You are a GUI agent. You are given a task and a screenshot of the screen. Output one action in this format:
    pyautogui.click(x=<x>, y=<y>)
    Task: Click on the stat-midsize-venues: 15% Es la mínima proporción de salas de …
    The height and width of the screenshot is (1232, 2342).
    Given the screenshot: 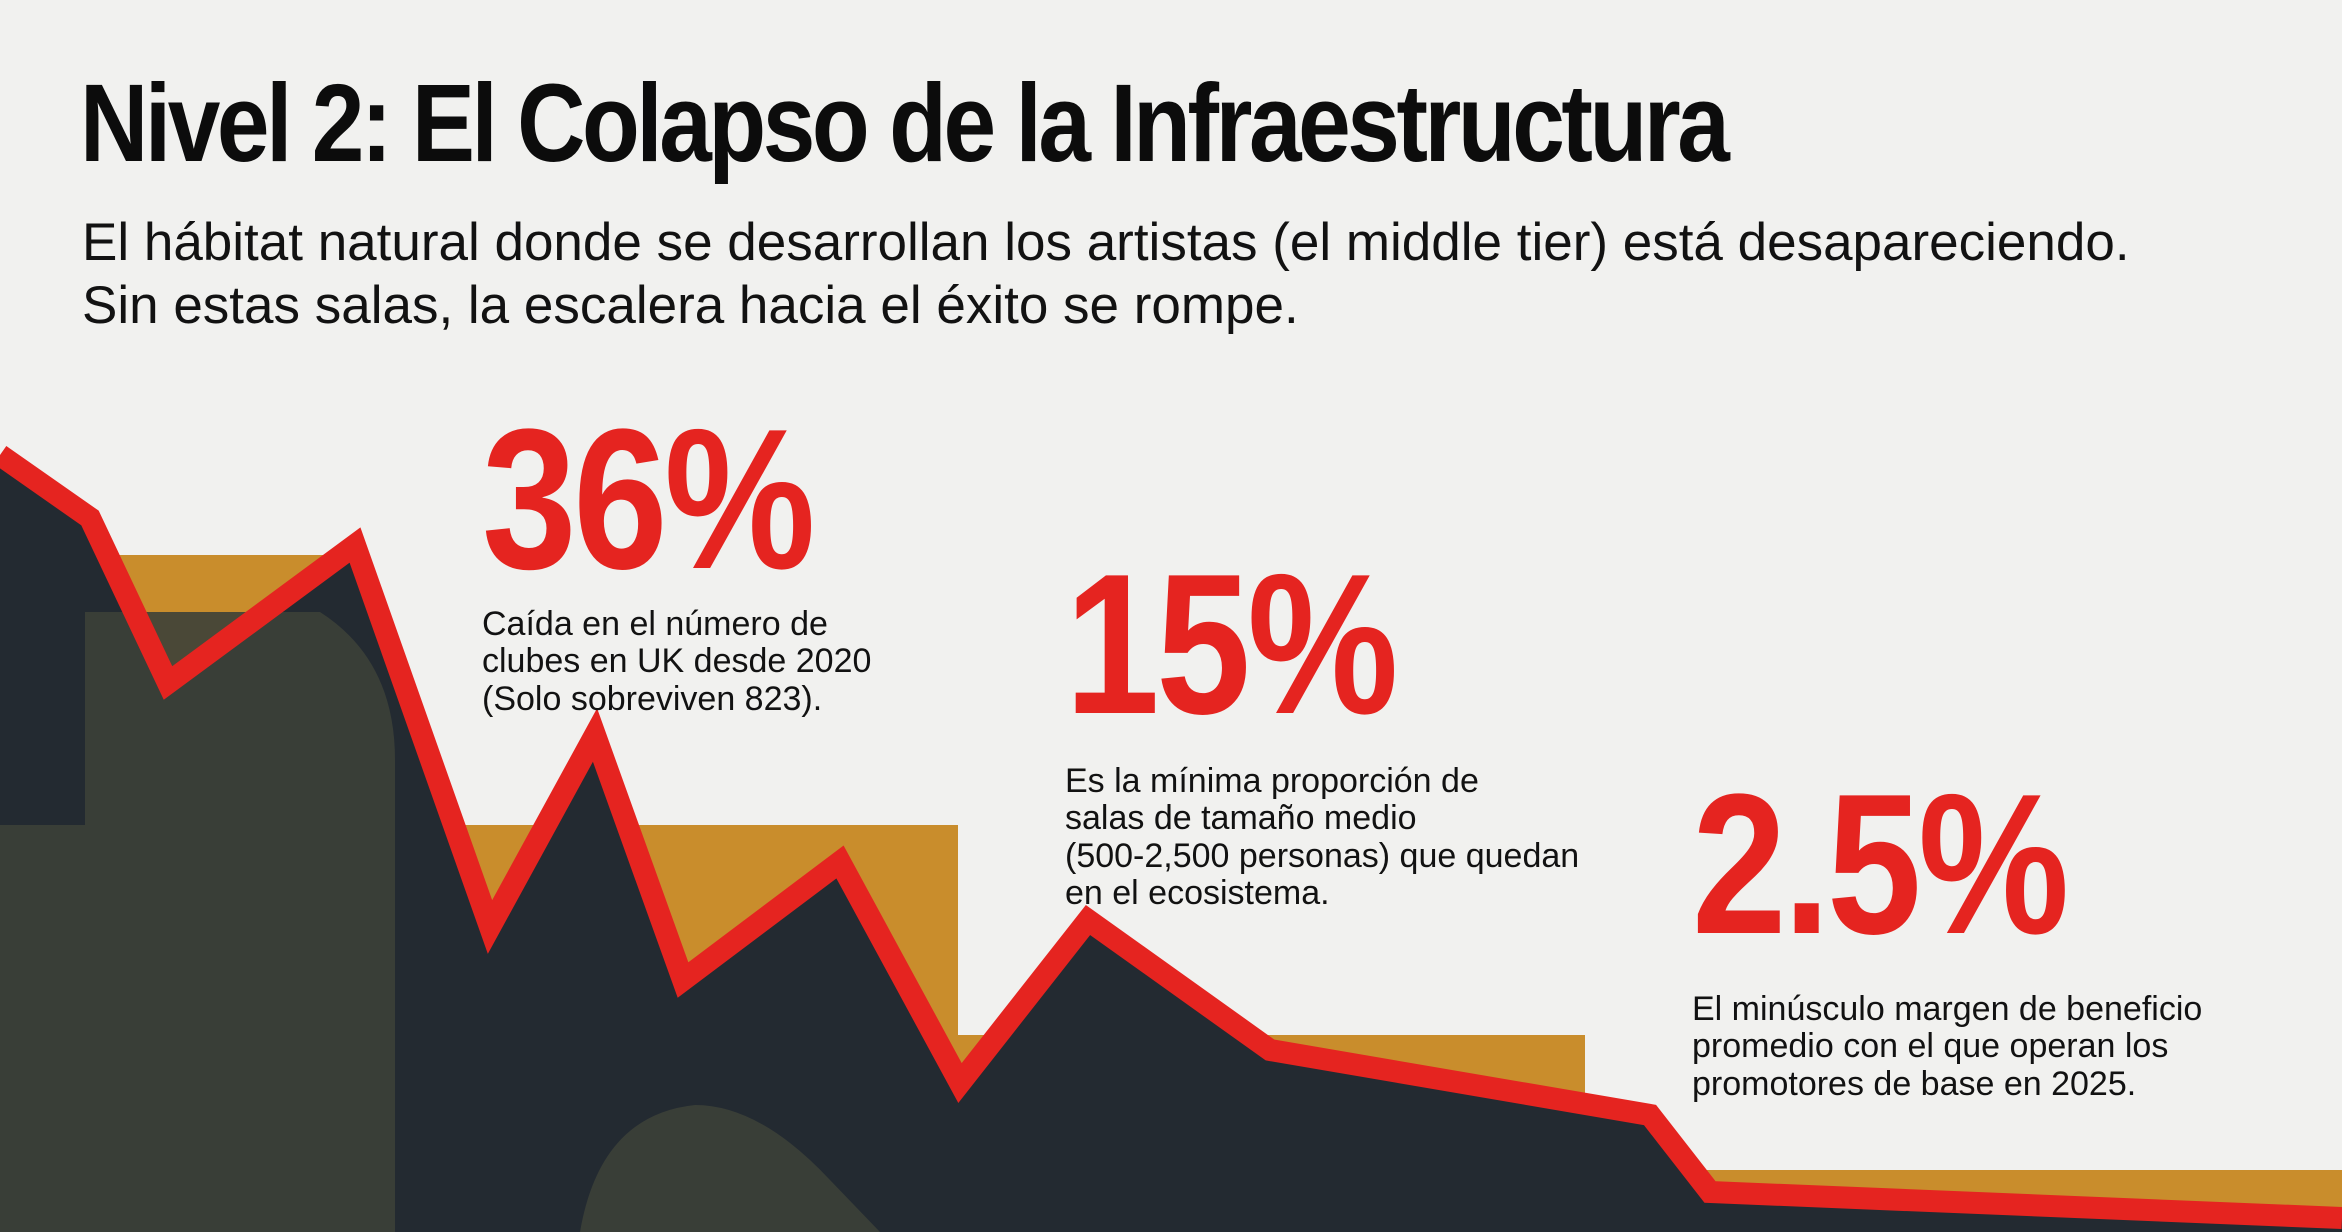 What is the action you would take?
    pyautogui.click(x=1345, y=729)
    